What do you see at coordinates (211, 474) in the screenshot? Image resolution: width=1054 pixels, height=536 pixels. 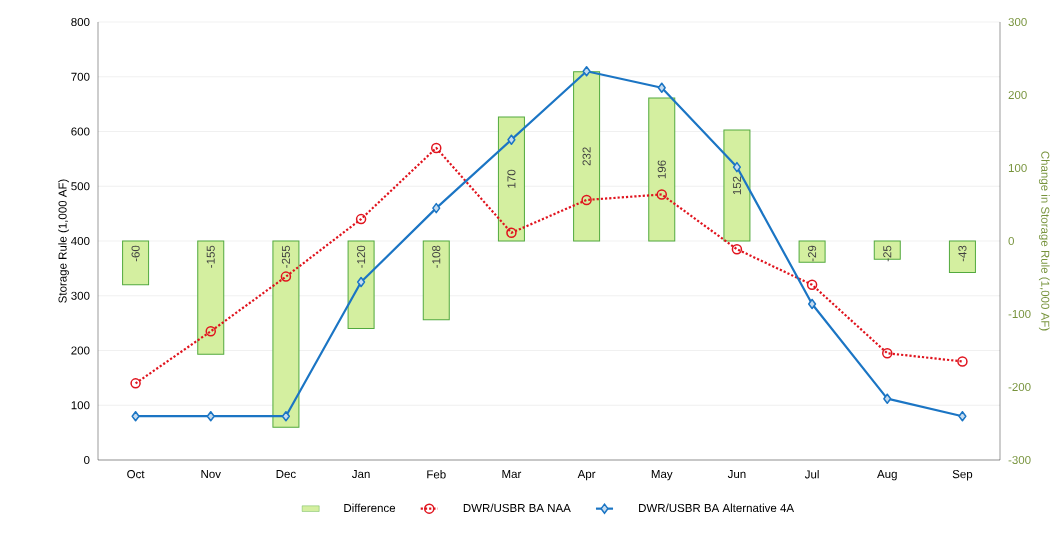 I see `x-tick-label: Nov` at bounding box center [211, 474].